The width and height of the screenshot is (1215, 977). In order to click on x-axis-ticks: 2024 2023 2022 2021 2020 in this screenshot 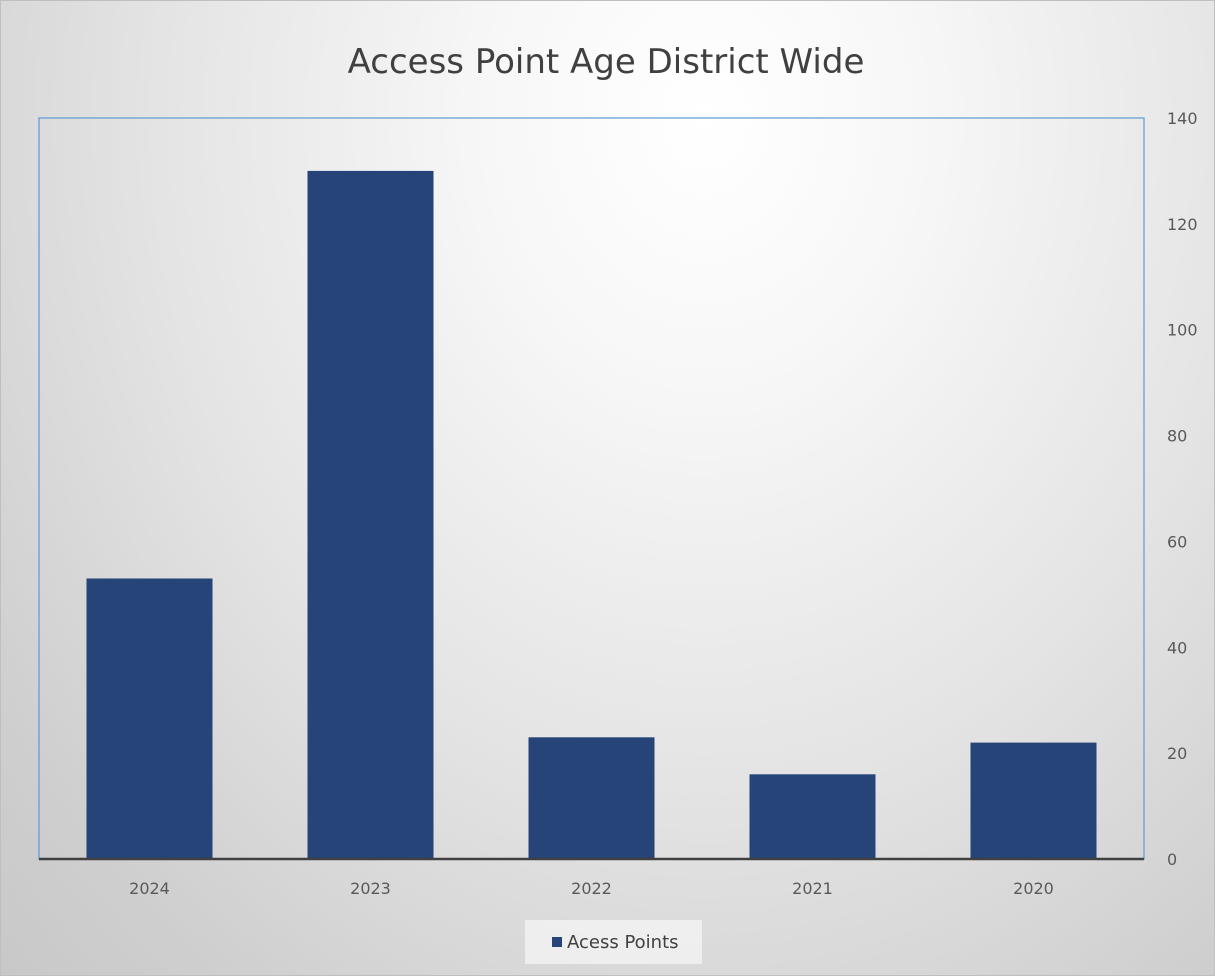, I will do `click(591, 888)`.